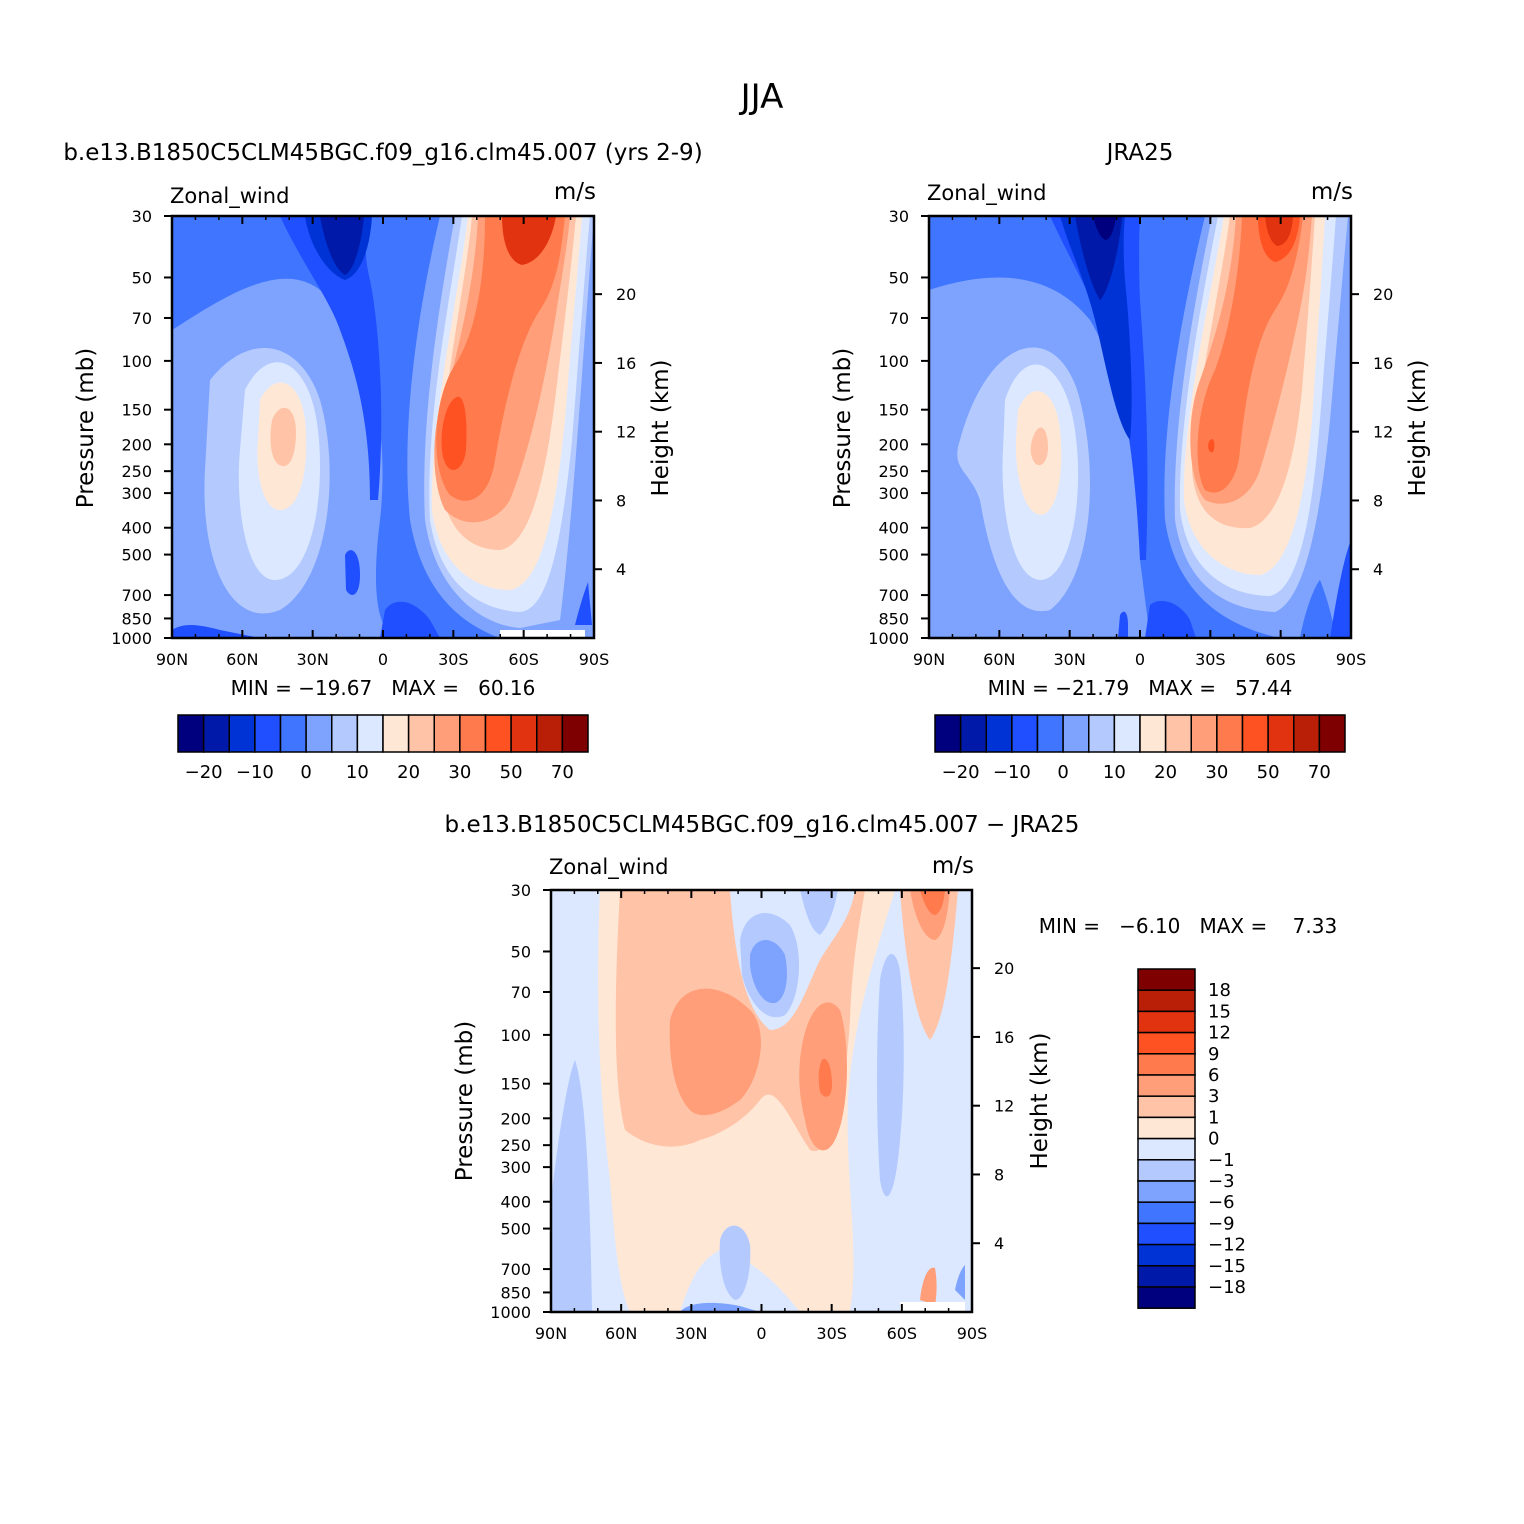 The height and width of the screenshot is (1524, 1524). What do you see at coordinates (1221, 1160) in the screenshot?
I see `colorbar-label: −1` at bounding box center [1221, 1160].